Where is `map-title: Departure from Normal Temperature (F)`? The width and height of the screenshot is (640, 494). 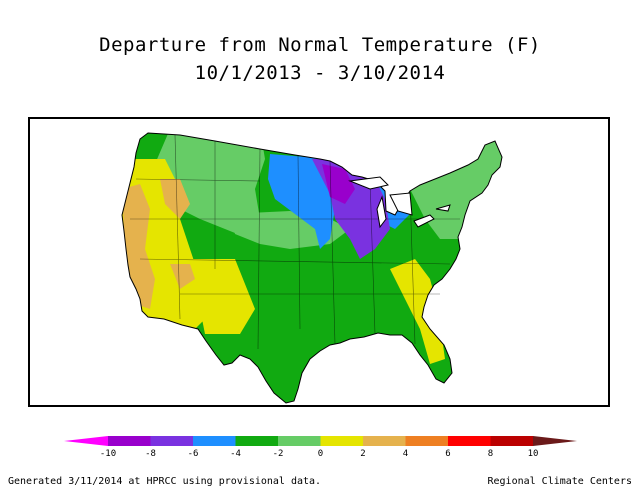
map-title: Departure from Normal Temperature (F) is located at coordinates (320, 45).